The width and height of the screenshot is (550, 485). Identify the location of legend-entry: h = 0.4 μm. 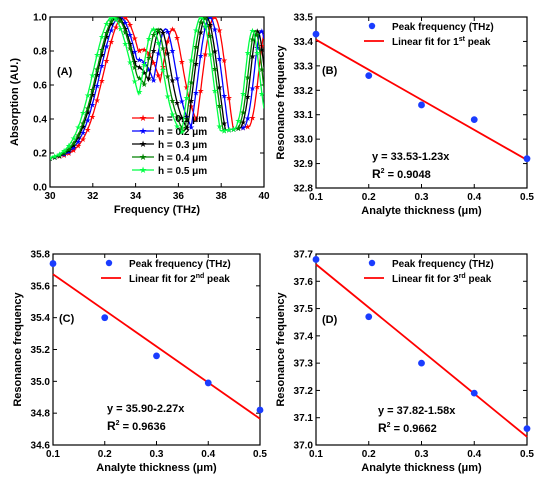
(182, 158).